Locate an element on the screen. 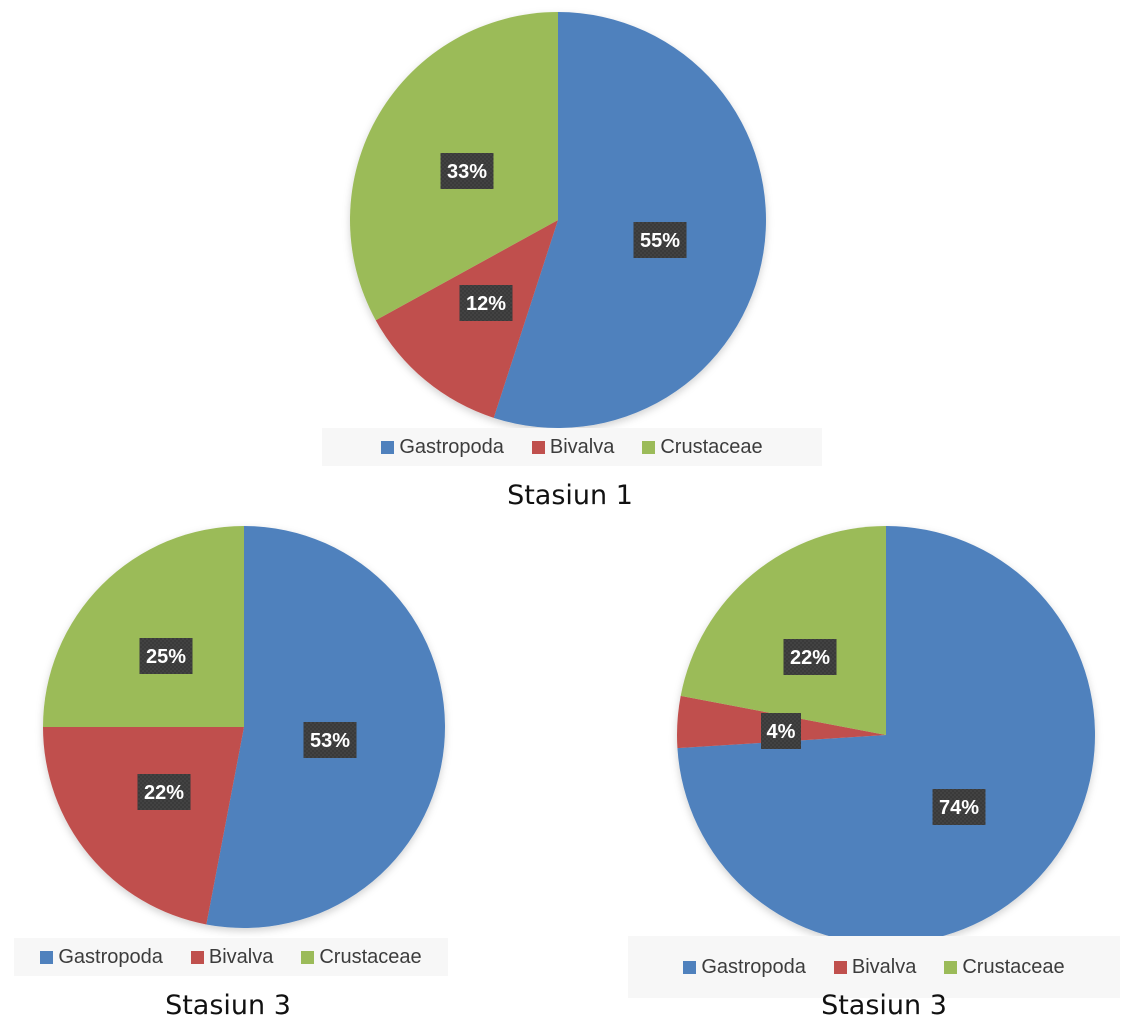 The image size is (1121, 1028). data-label-bivalva: 4% is located at coordinates (781, 731).